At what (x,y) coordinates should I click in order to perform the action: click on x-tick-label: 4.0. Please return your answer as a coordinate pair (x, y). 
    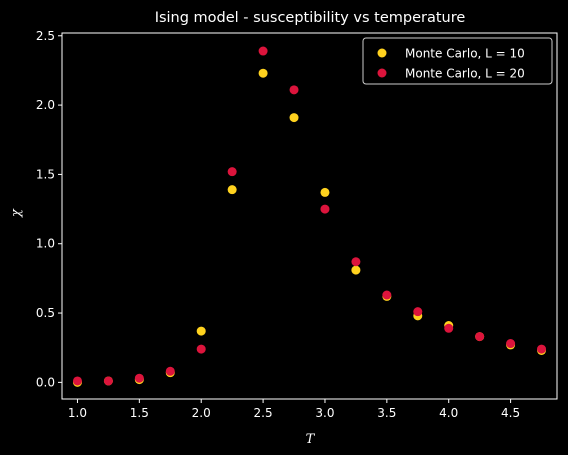
    Looking at the image, I should click on (448, 413).